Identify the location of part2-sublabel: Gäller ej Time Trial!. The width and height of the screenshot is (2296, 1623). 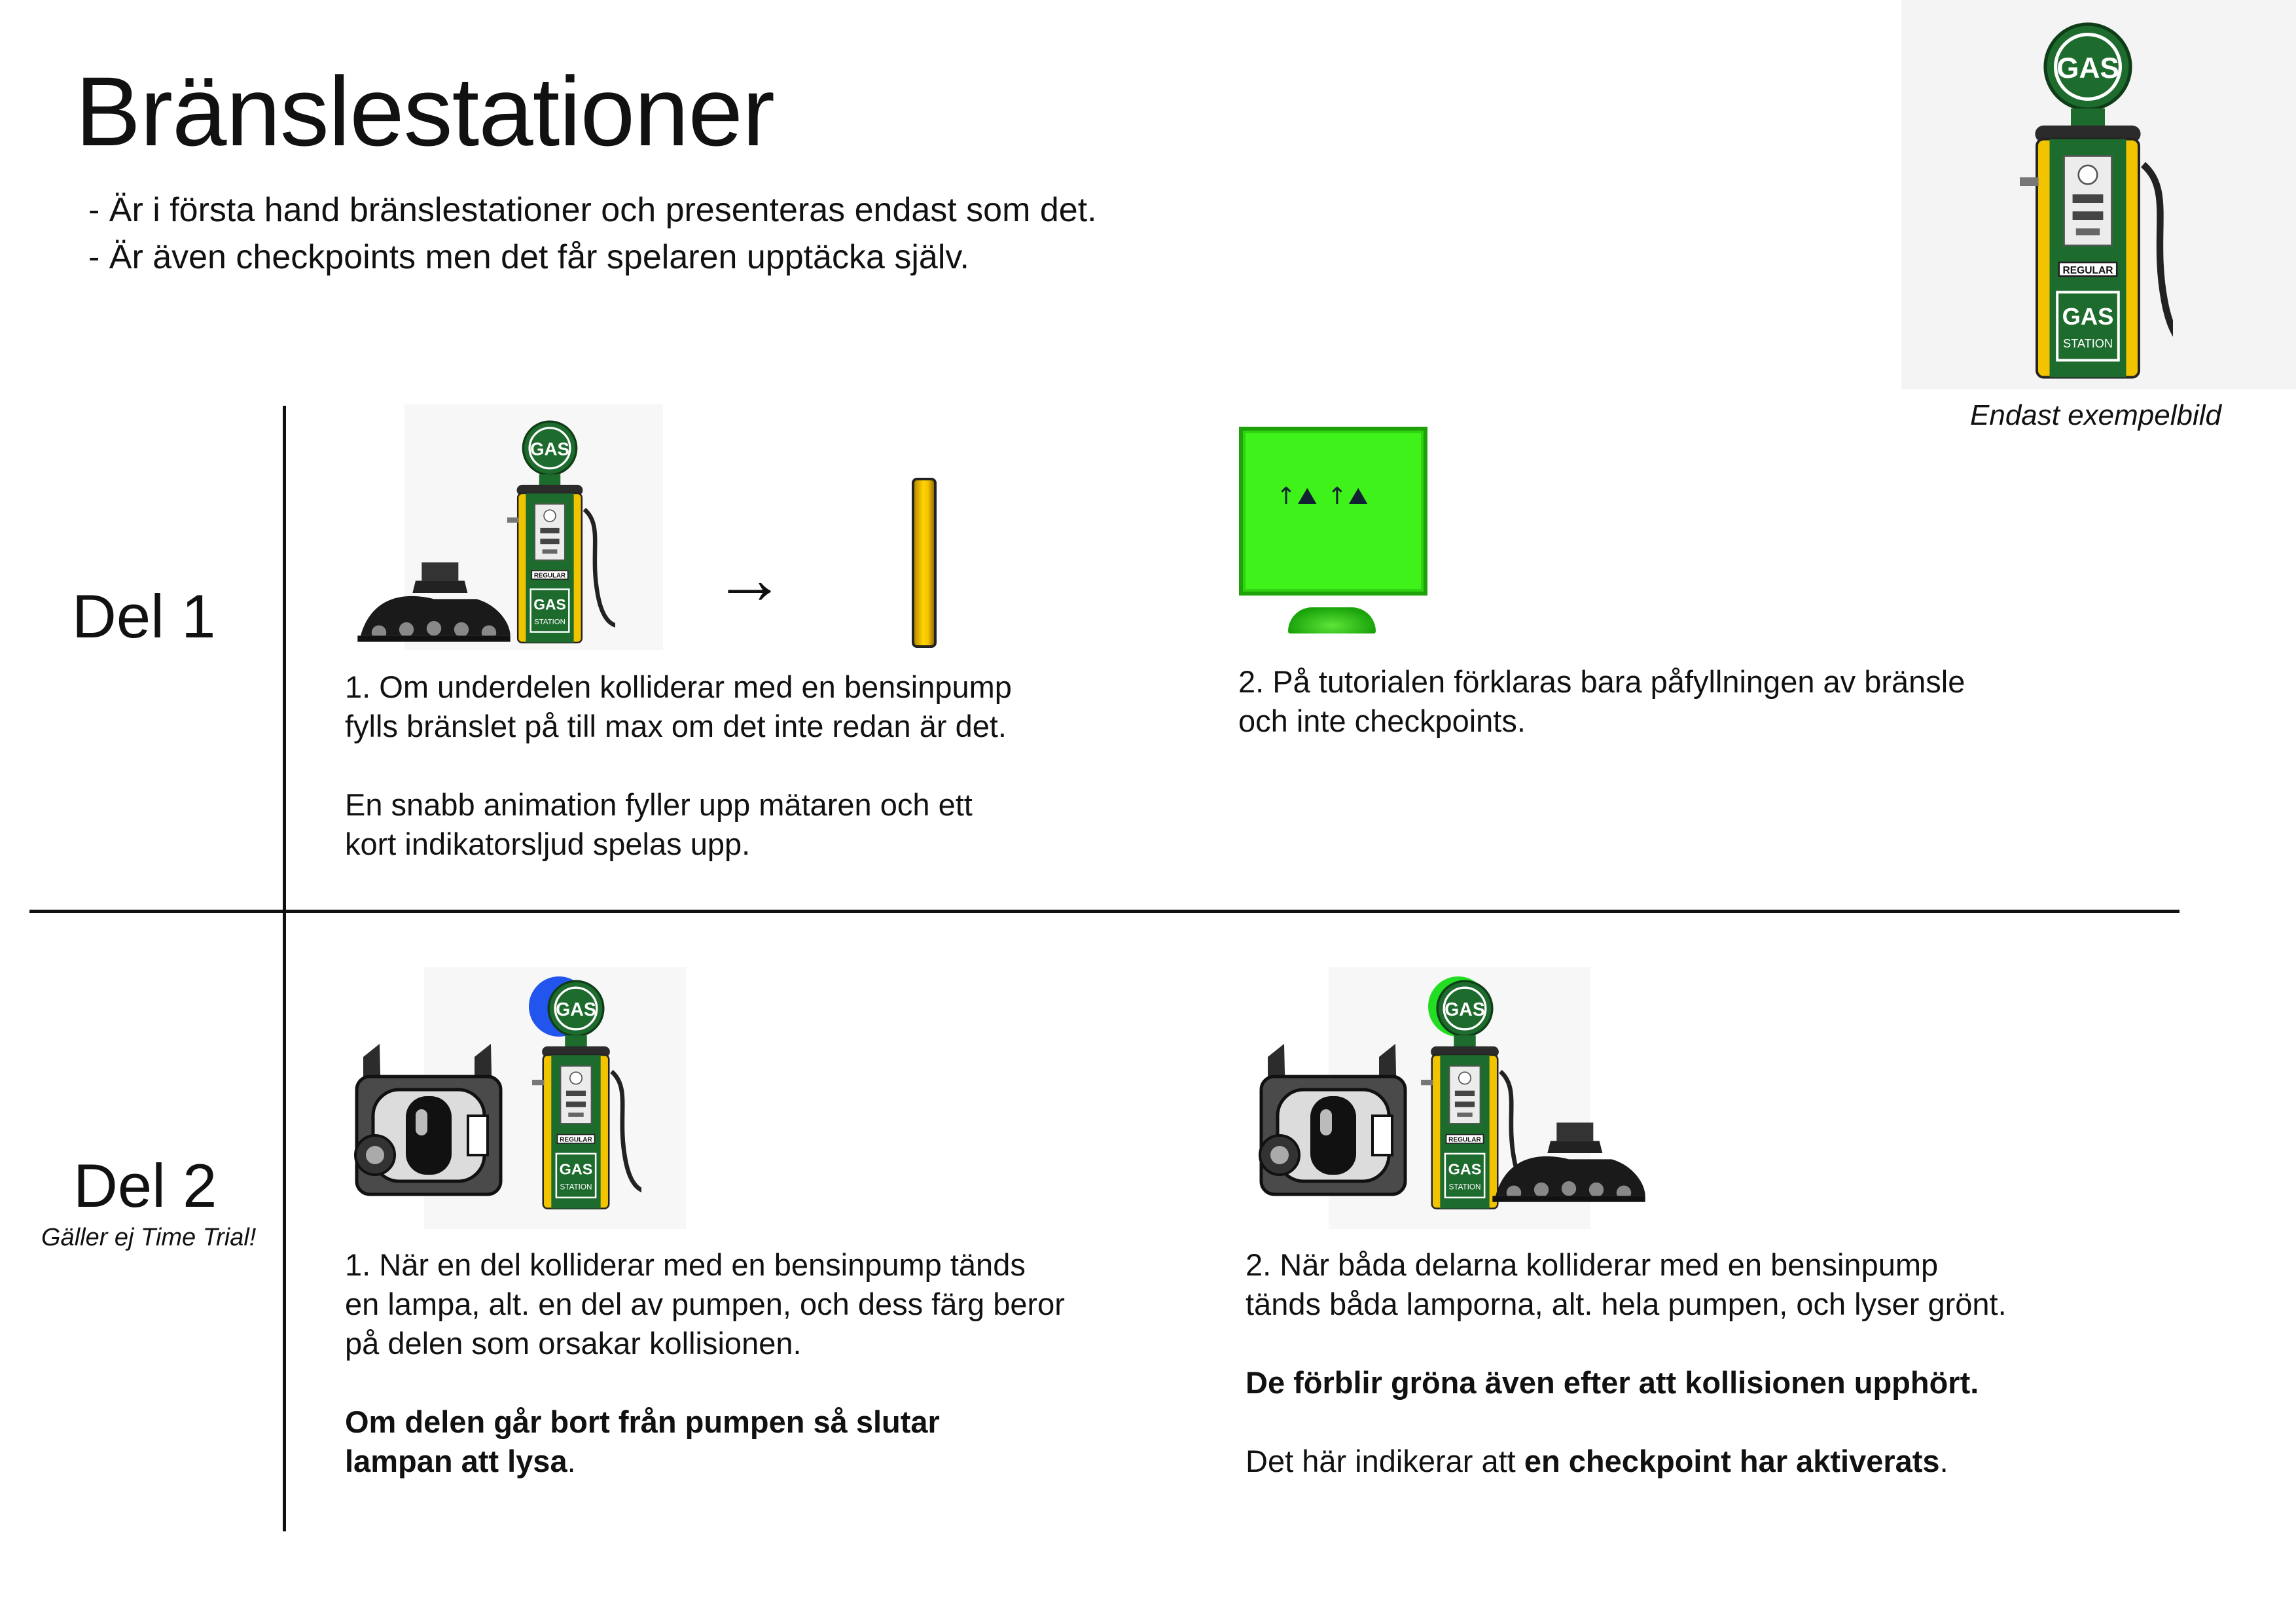
(149, 1237).